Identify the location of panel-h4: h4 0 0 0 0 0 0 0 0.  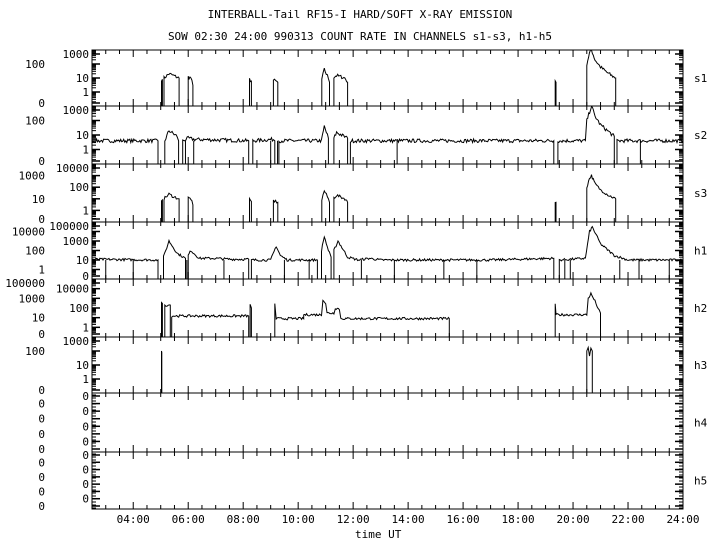
(372, 423).